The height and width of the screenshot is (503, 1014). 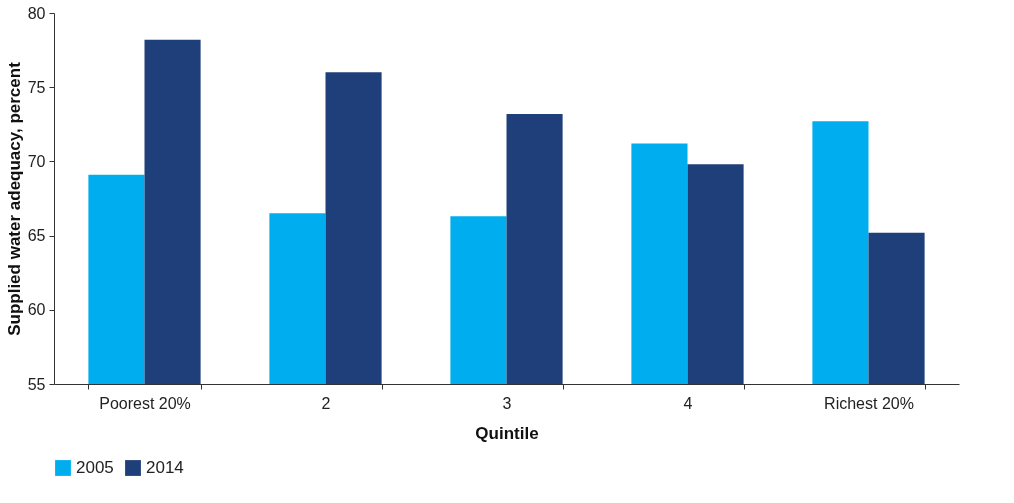 I want to click on y-tick-label: 55, so click(x=36, y=384).